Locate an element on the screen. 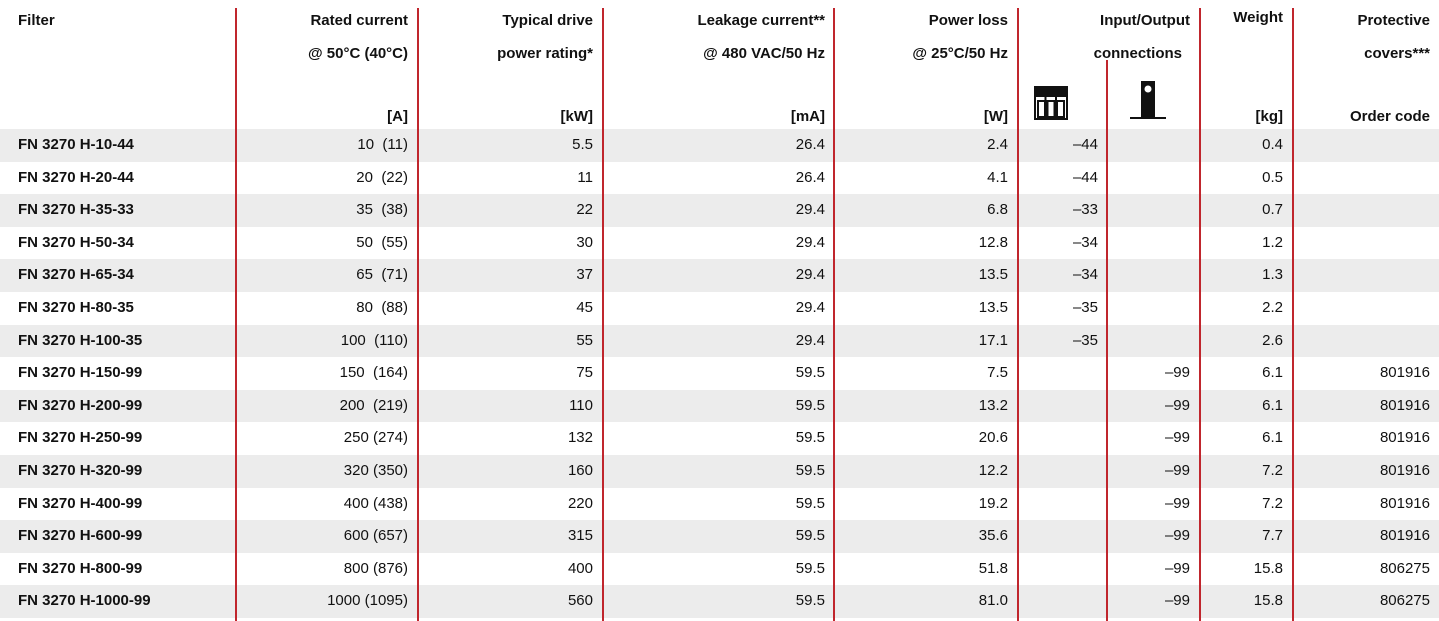 This screenshot has width=1439, height=621. row-label: FN 3270 H-10-44 is located at coordinates (76, 144).